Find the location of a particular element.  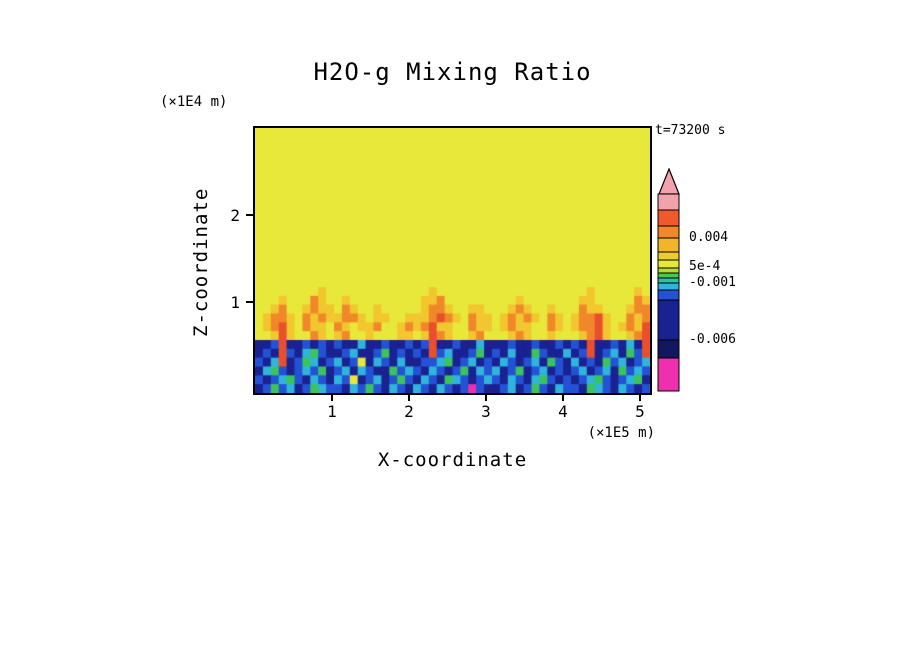

x-tick-label: 4 is located at coordinates (563, 411).